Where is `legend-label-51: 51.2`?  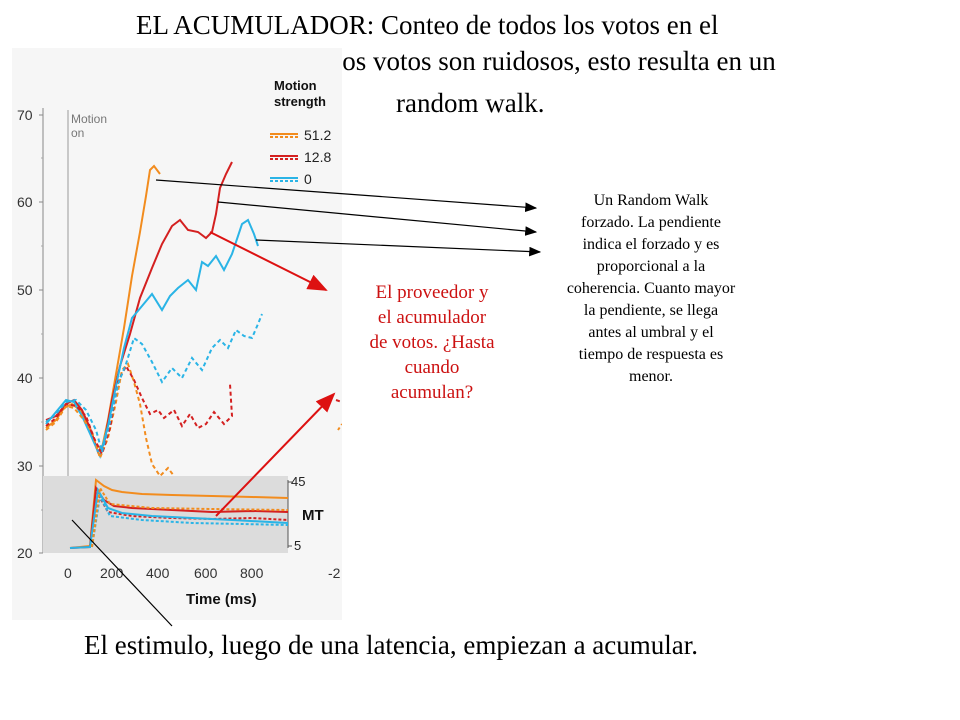 legend-label-51: 51.2 is located at coordinates (317, 135).